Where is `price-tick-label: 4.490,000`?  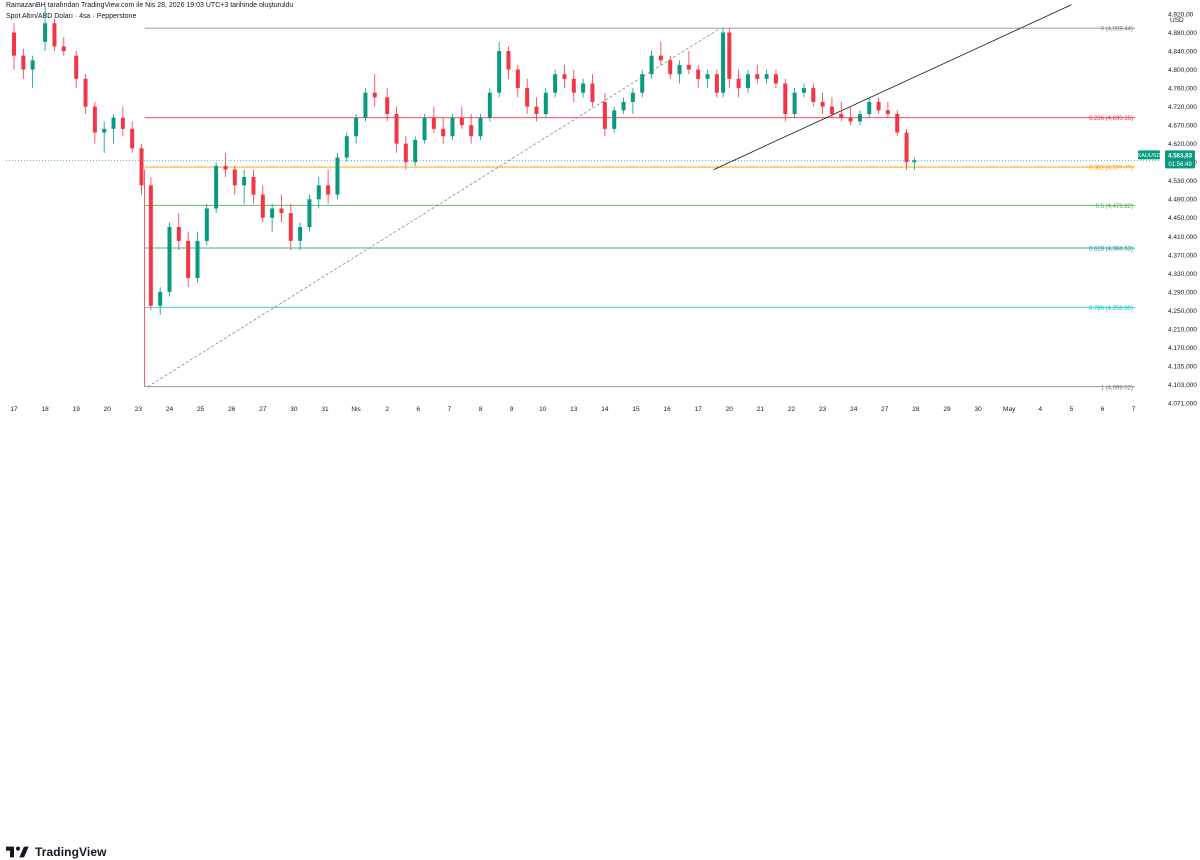 price-tick-label: 4.490,000 is located at coordinates (1182, 200).